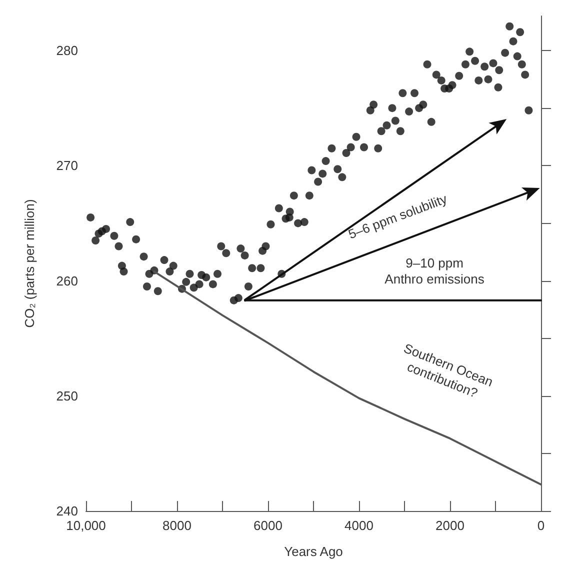  Describe the element at coordinates (450, 525) in the screenshot. I see `x-tick-label: 2000` at that location.